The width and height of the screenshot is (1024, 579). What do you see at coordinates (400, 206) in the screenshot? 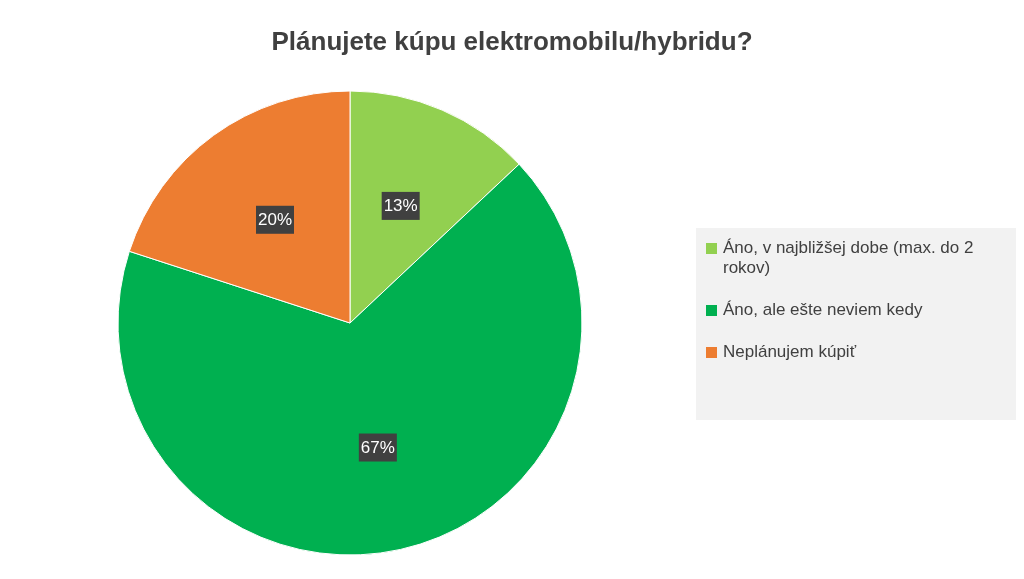
I see `data-label: 13%` at bounding box center [400, 206].